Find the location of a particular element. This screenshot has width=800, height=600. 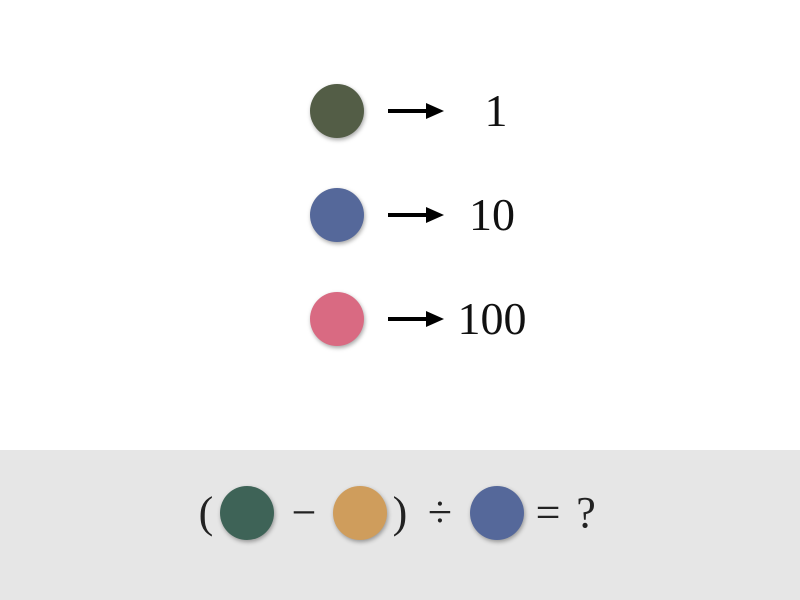

olive-green-circle-icon is located at coordinates (337, 111).